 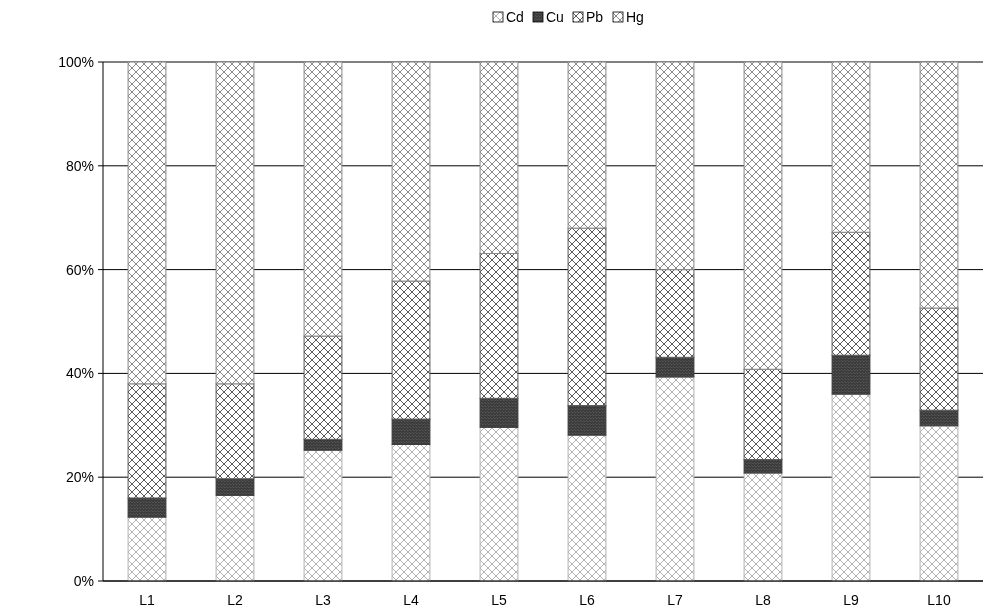 I want to click on y-tick-label: 60%, so click(x=79, y=269).